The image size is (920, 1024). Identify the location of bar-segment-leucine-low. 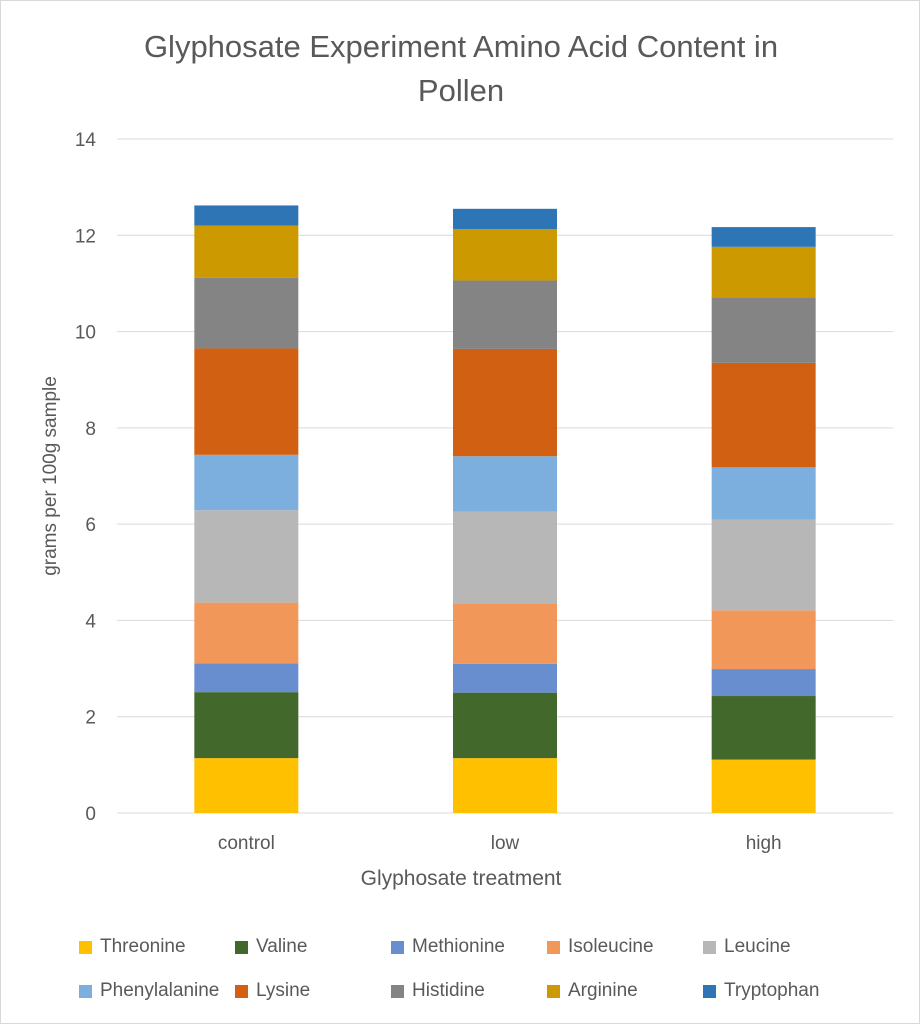
(505, 557).